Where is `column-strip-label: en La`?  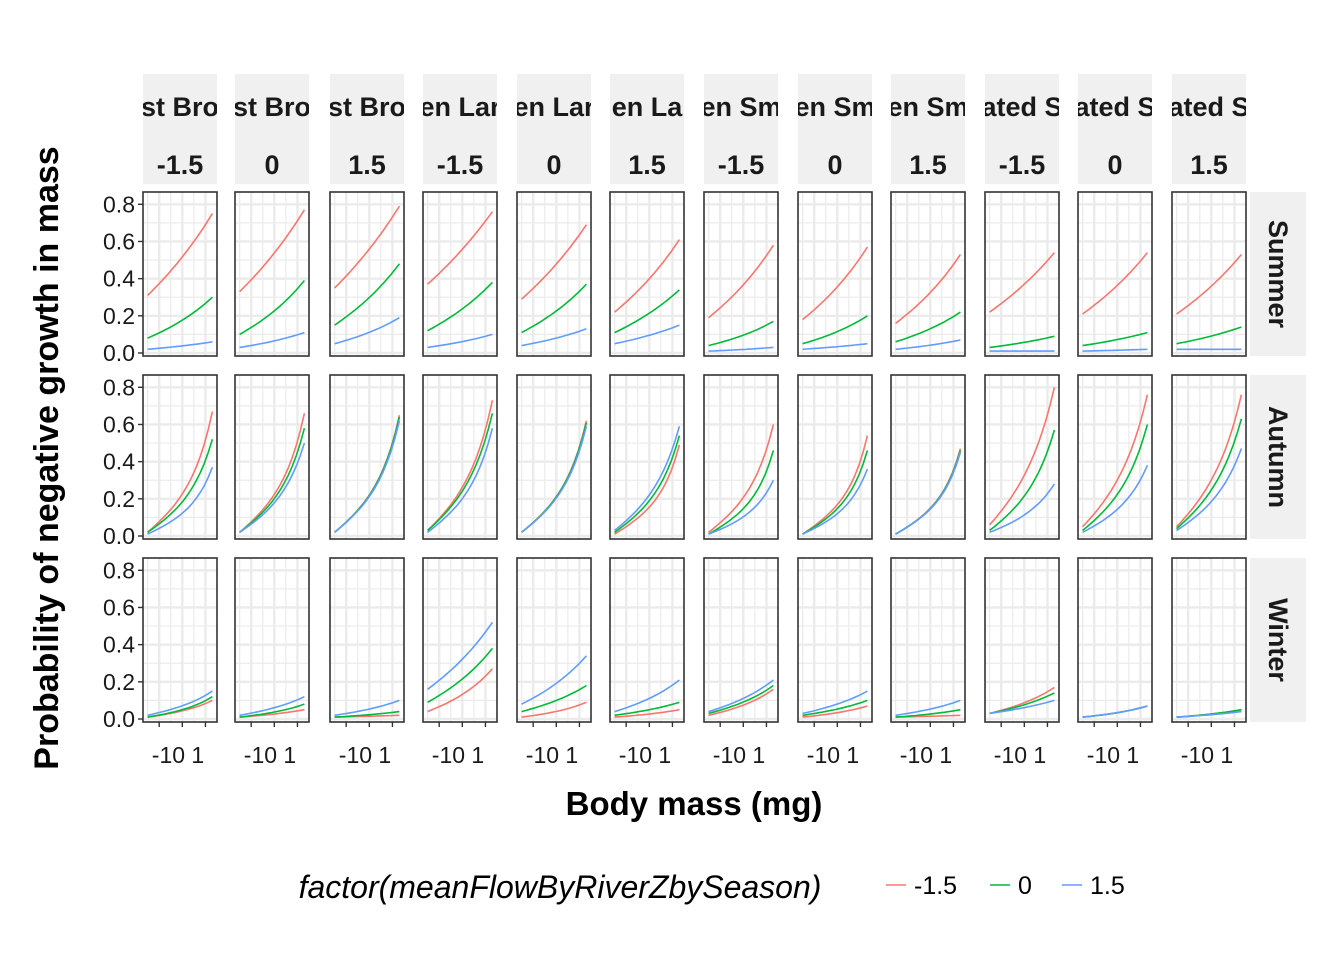
column-strip-label: en La is located at coordinates (648, 107).